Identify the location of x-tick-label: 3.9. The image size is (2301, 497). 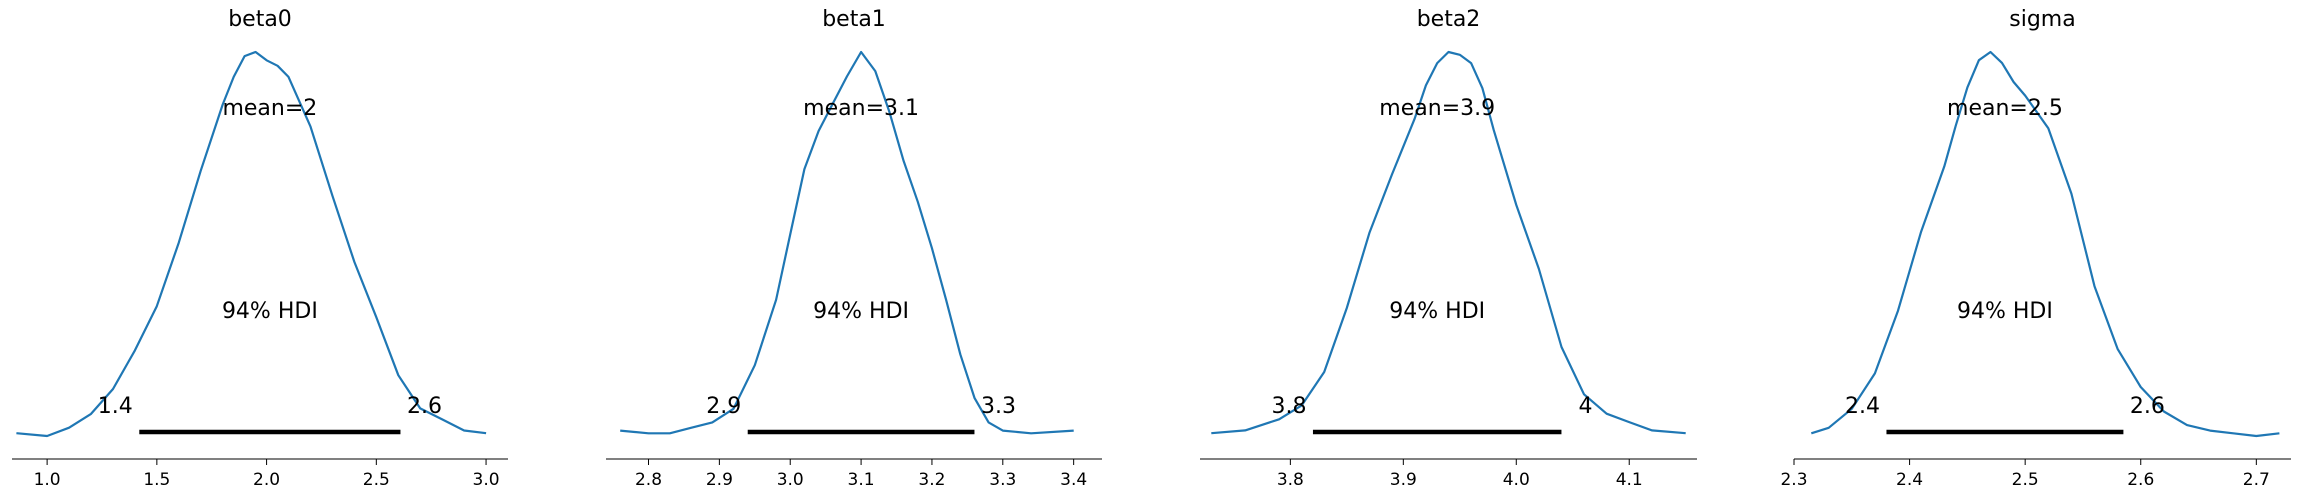
(1403, 480).